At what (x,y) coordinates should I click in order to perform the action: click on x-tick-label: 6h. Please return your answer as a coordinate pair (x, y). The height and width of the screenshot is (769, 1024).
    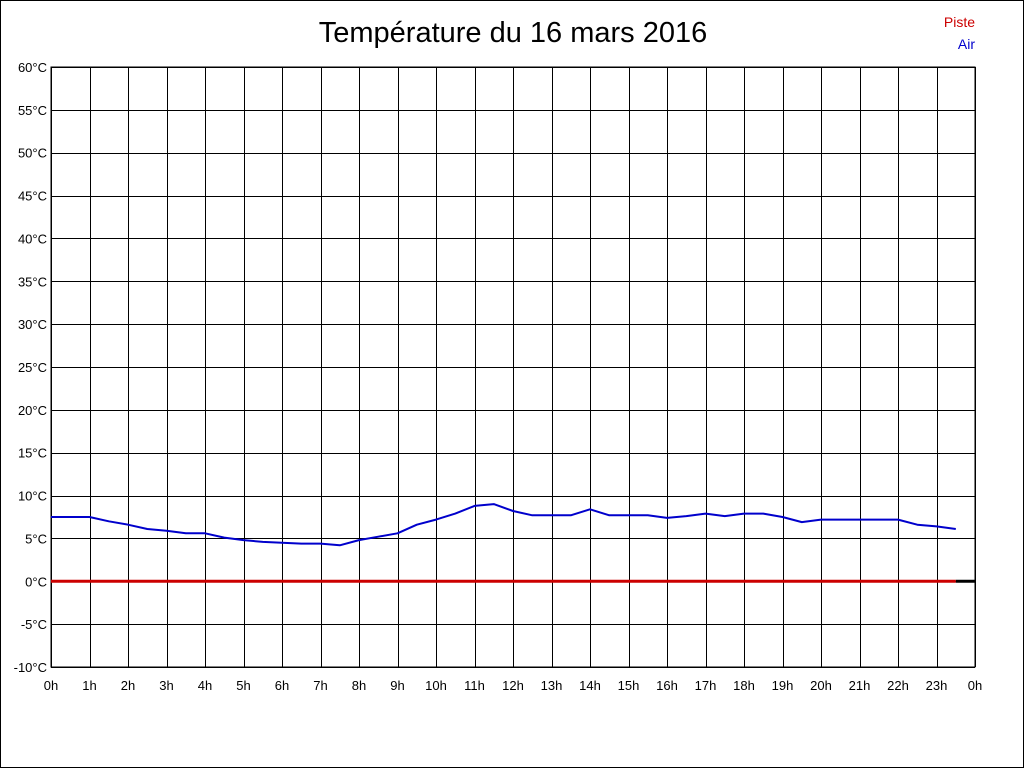
    Looking at the image, I should click on (282, 685).